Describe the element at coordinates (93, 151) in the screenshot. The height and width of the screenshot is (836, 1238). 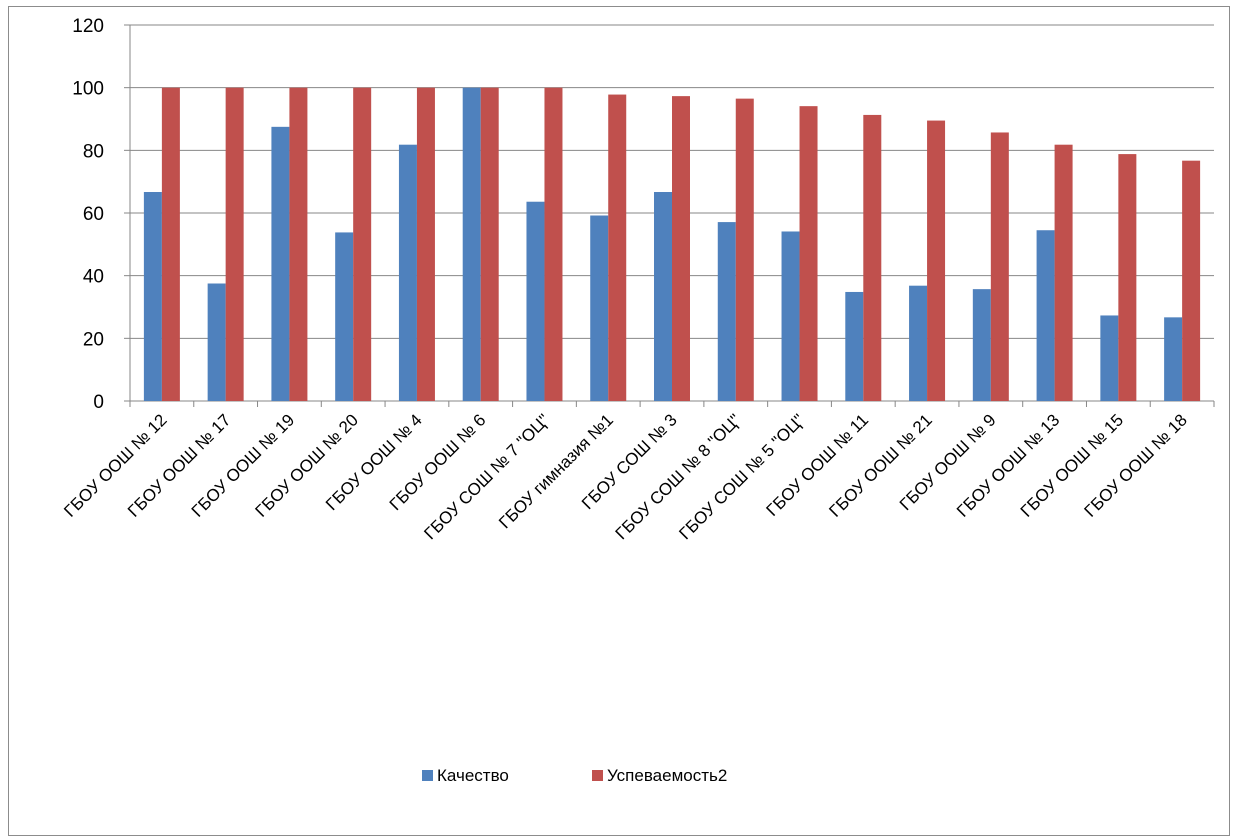
I see `y-tick-label: 80` at that location.